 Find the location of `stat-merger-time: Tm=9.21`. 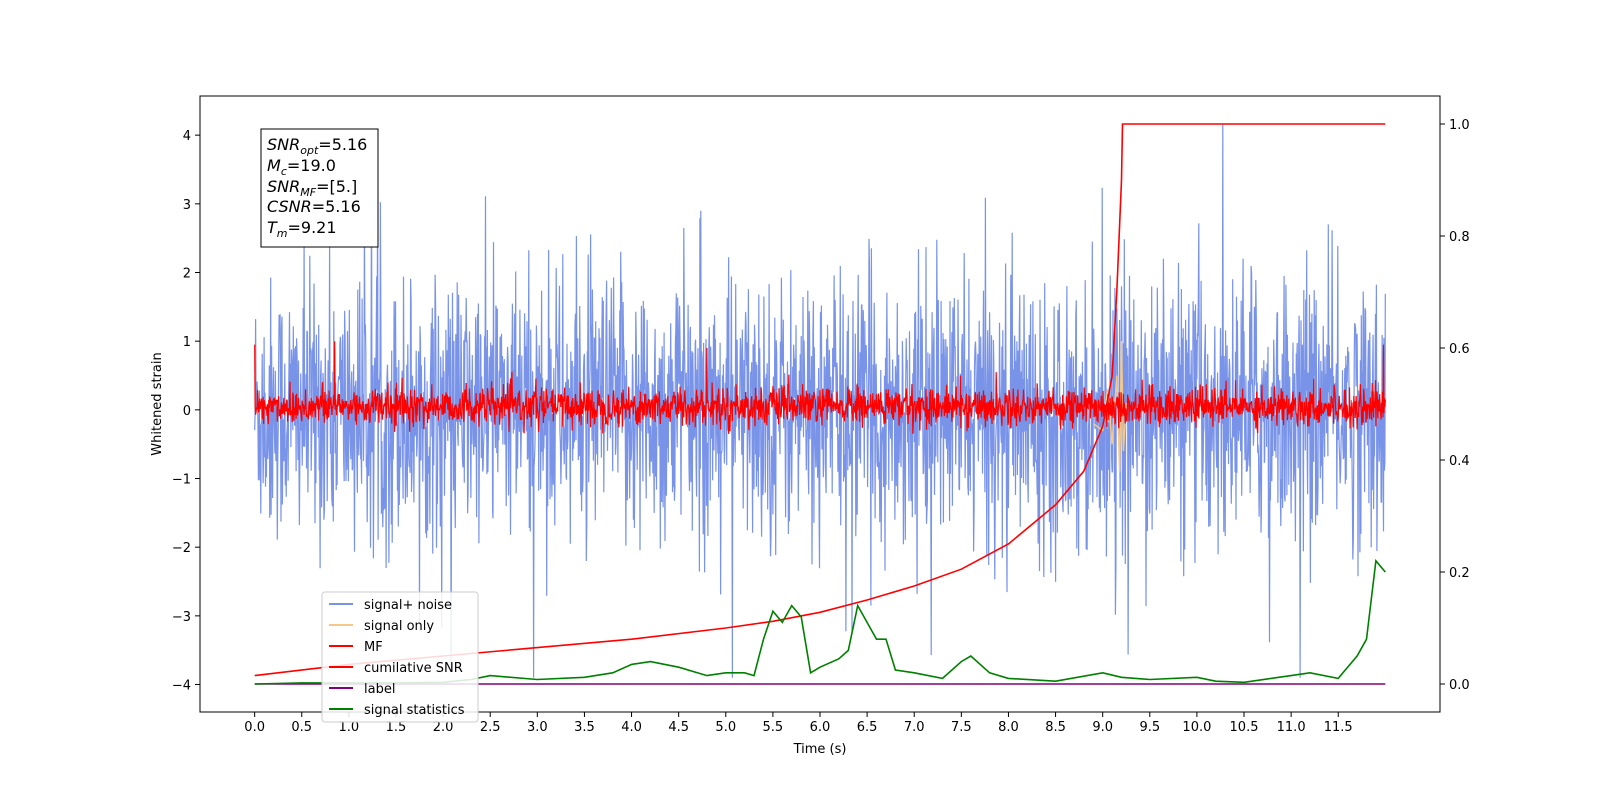

stat-merger-time: Tm=9.21 is located at coordinates (302, 229).